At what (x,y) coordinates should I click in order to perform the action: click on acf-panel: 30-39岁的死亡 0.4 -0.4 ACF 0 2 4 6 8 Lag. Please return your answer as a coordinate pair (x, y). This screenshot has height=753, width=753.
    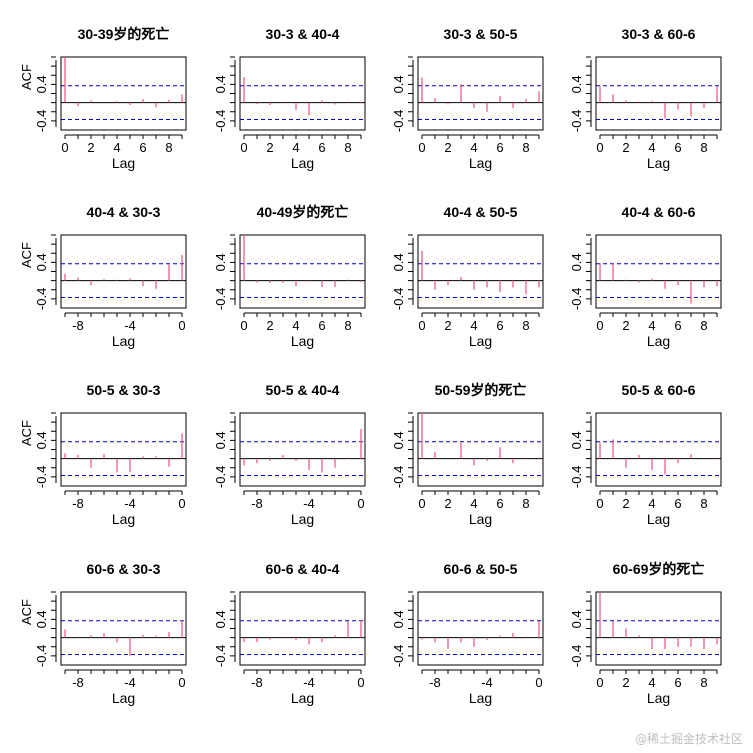
    Looking at the image, I should click on (103, 98).